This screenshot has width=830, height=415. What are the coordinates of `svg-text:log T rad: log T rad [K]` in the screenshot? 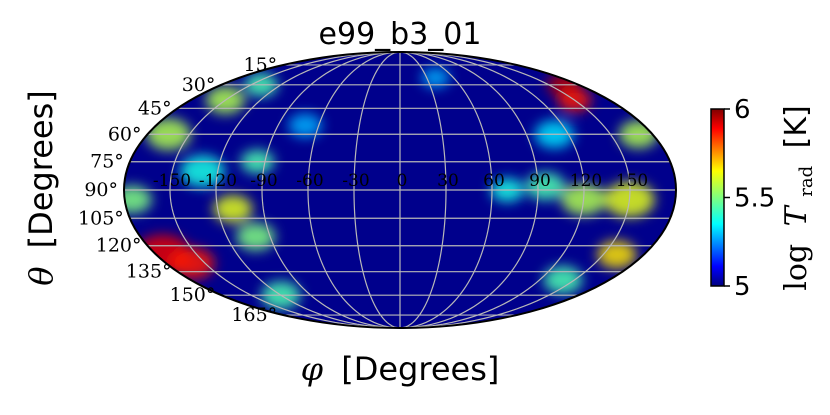 It's located at (799, 197).